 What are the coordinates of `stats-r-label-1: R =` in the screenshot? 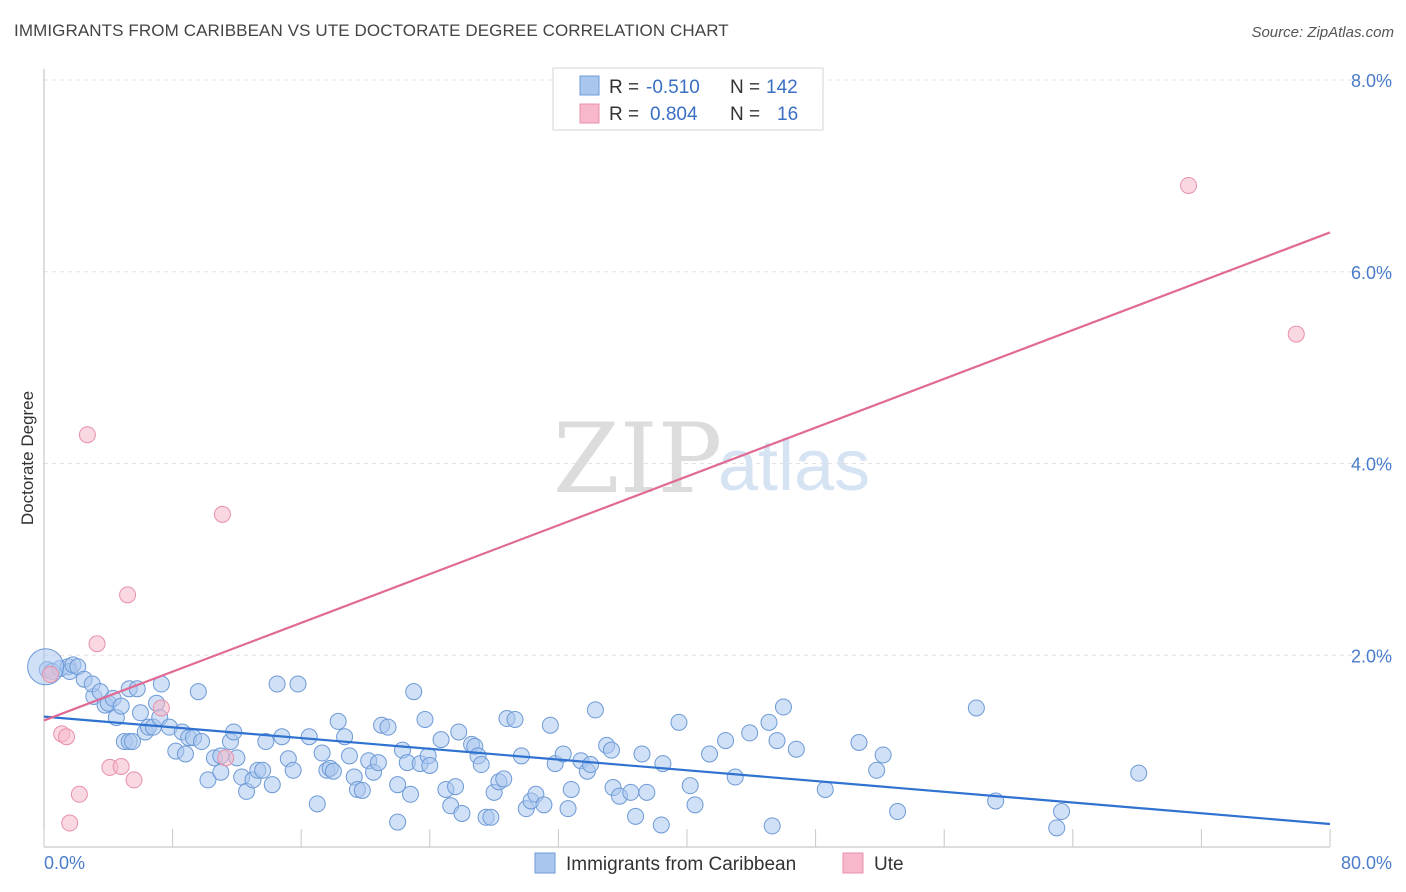 It's located at (624, 87).